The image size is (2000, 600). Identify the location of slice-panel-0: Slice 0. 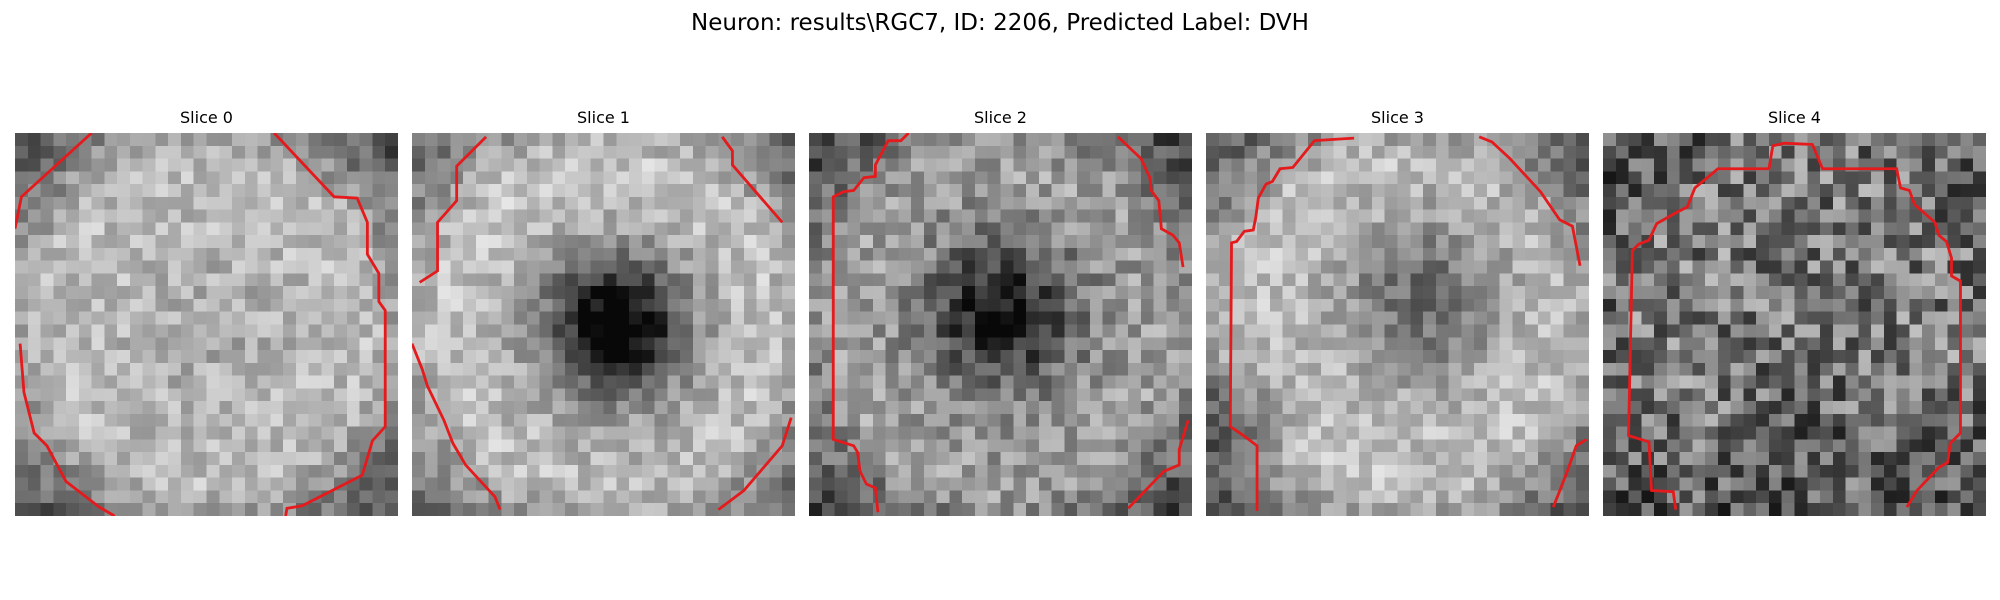
(206, 312).